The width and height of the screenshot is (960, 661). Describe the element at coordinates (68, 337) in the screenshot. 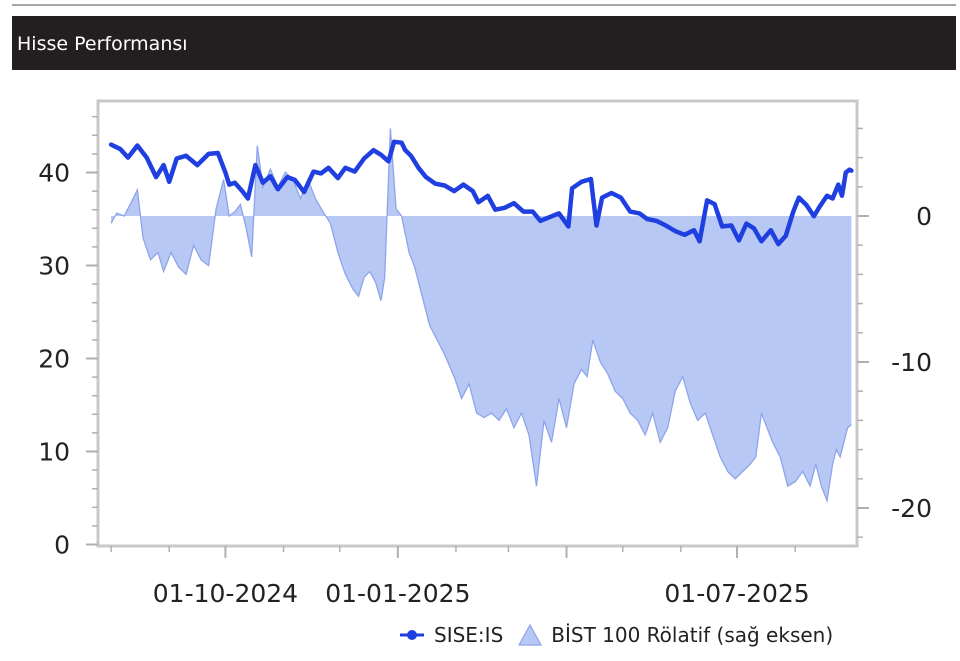

I see `left-y-axis: 0 10 20 30 40` at that location.